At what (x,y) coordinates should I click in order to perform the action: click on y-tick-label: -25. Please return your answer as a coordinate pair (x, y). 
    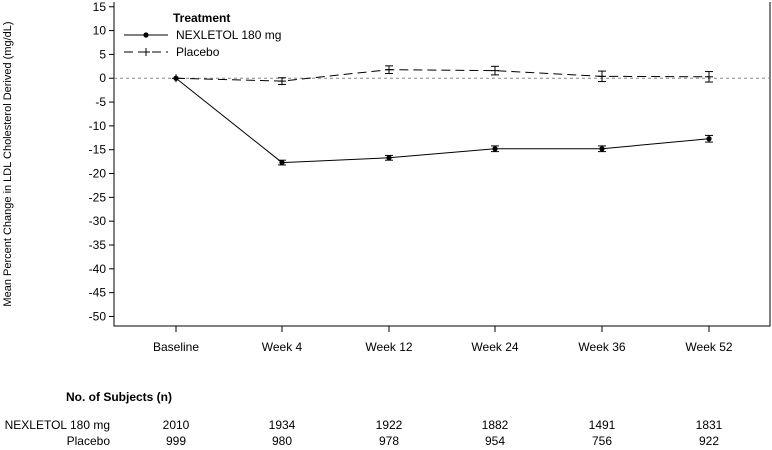
    Looking at the image, I should click on (98, 197).